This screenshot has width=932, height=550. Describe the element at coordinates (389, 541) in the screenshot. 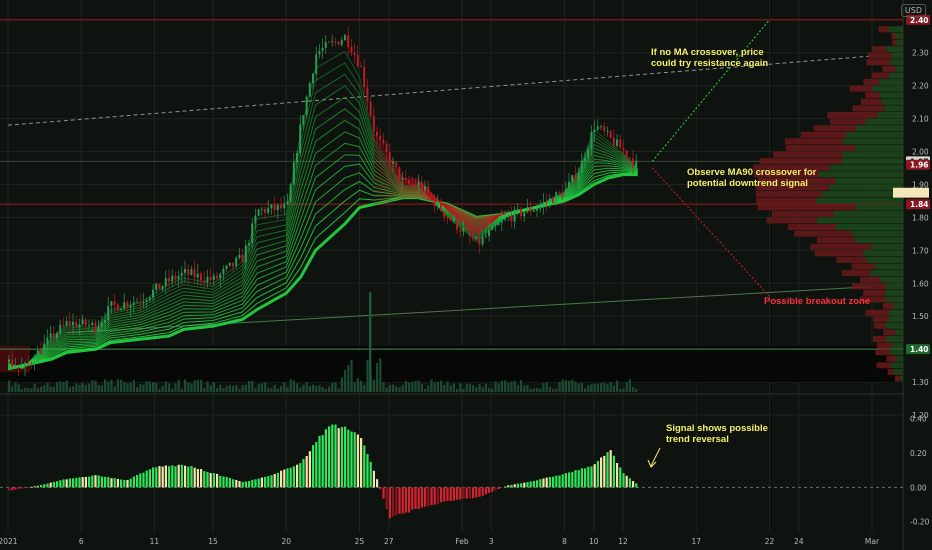

I see `time-tick-label: 27` at that location.